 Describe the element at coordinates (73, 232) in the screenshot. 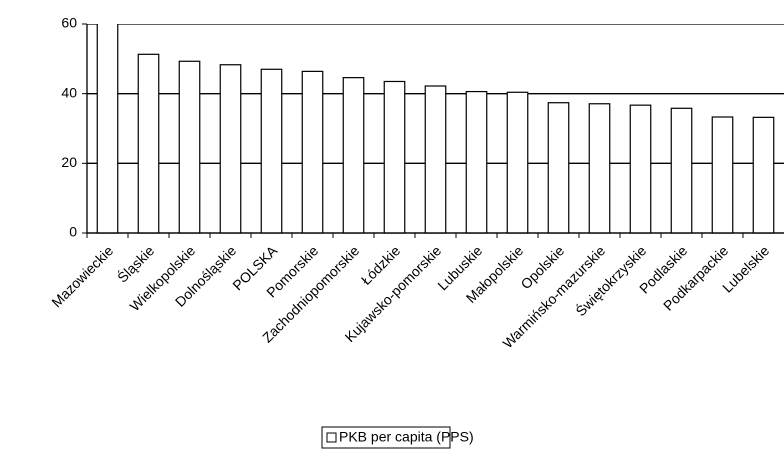

I see `y-tick-label: 0` at that location.